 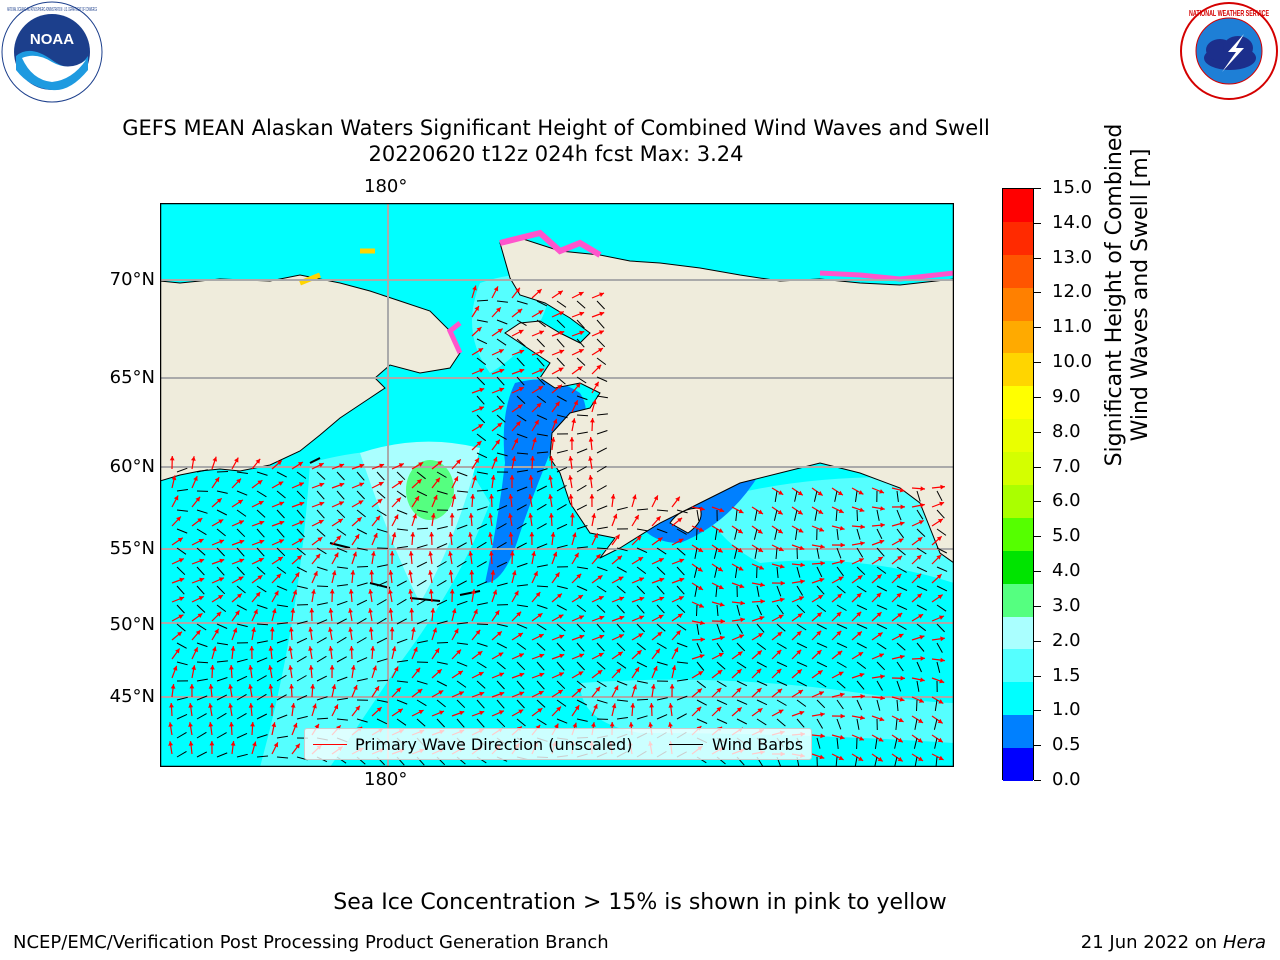 What do you see at coordinates (1066, 536) in the screenshot?
I see `colorbar-tick-label: 5.0` at bounding box center [1066, 536].